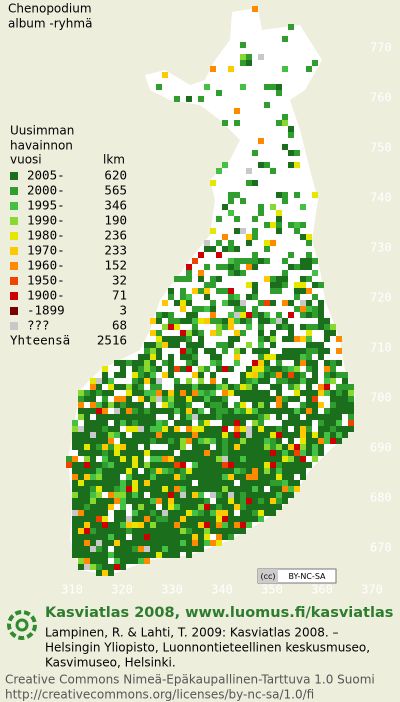 This screenshot has height=702, width=400. I want to click on badge-icon: (cc), so click(267, 576).